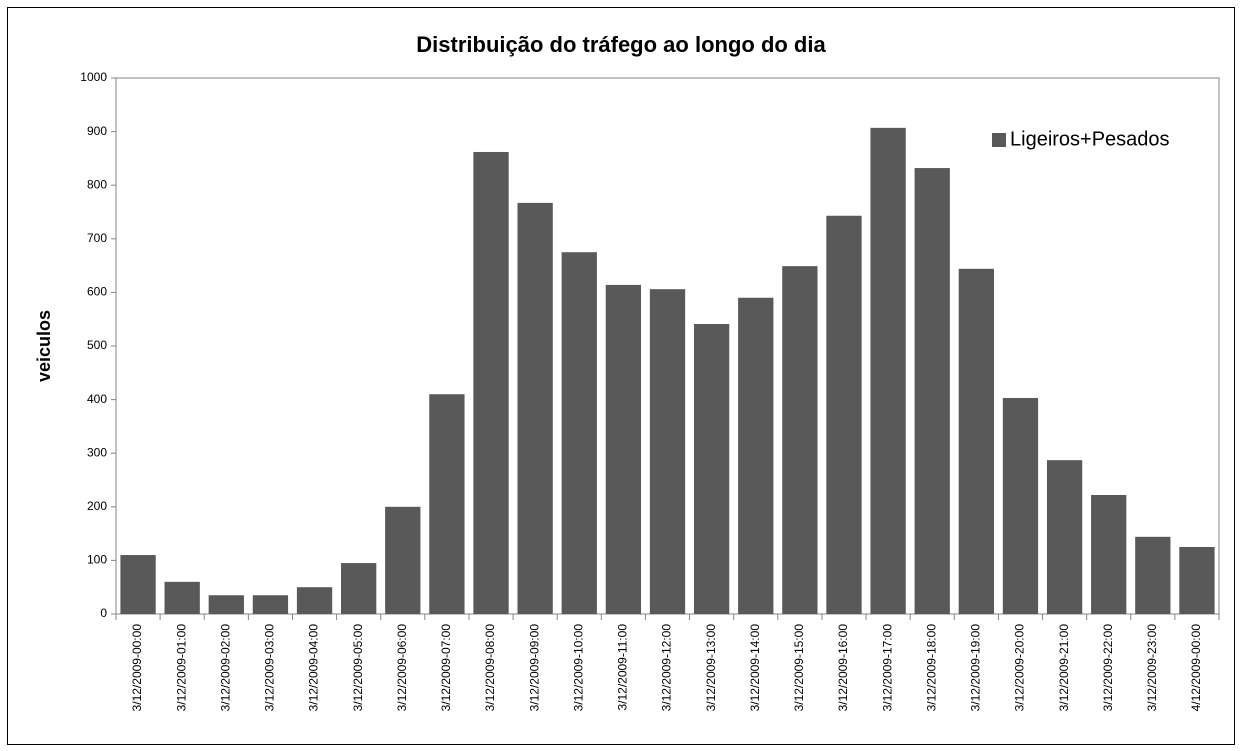 The width and height of the screenshot is (1242, 751). Describe the element at coordinates (711, 668) in the screenshot. I see `x-tick-label: 3/12/2009-13:00` at that location.